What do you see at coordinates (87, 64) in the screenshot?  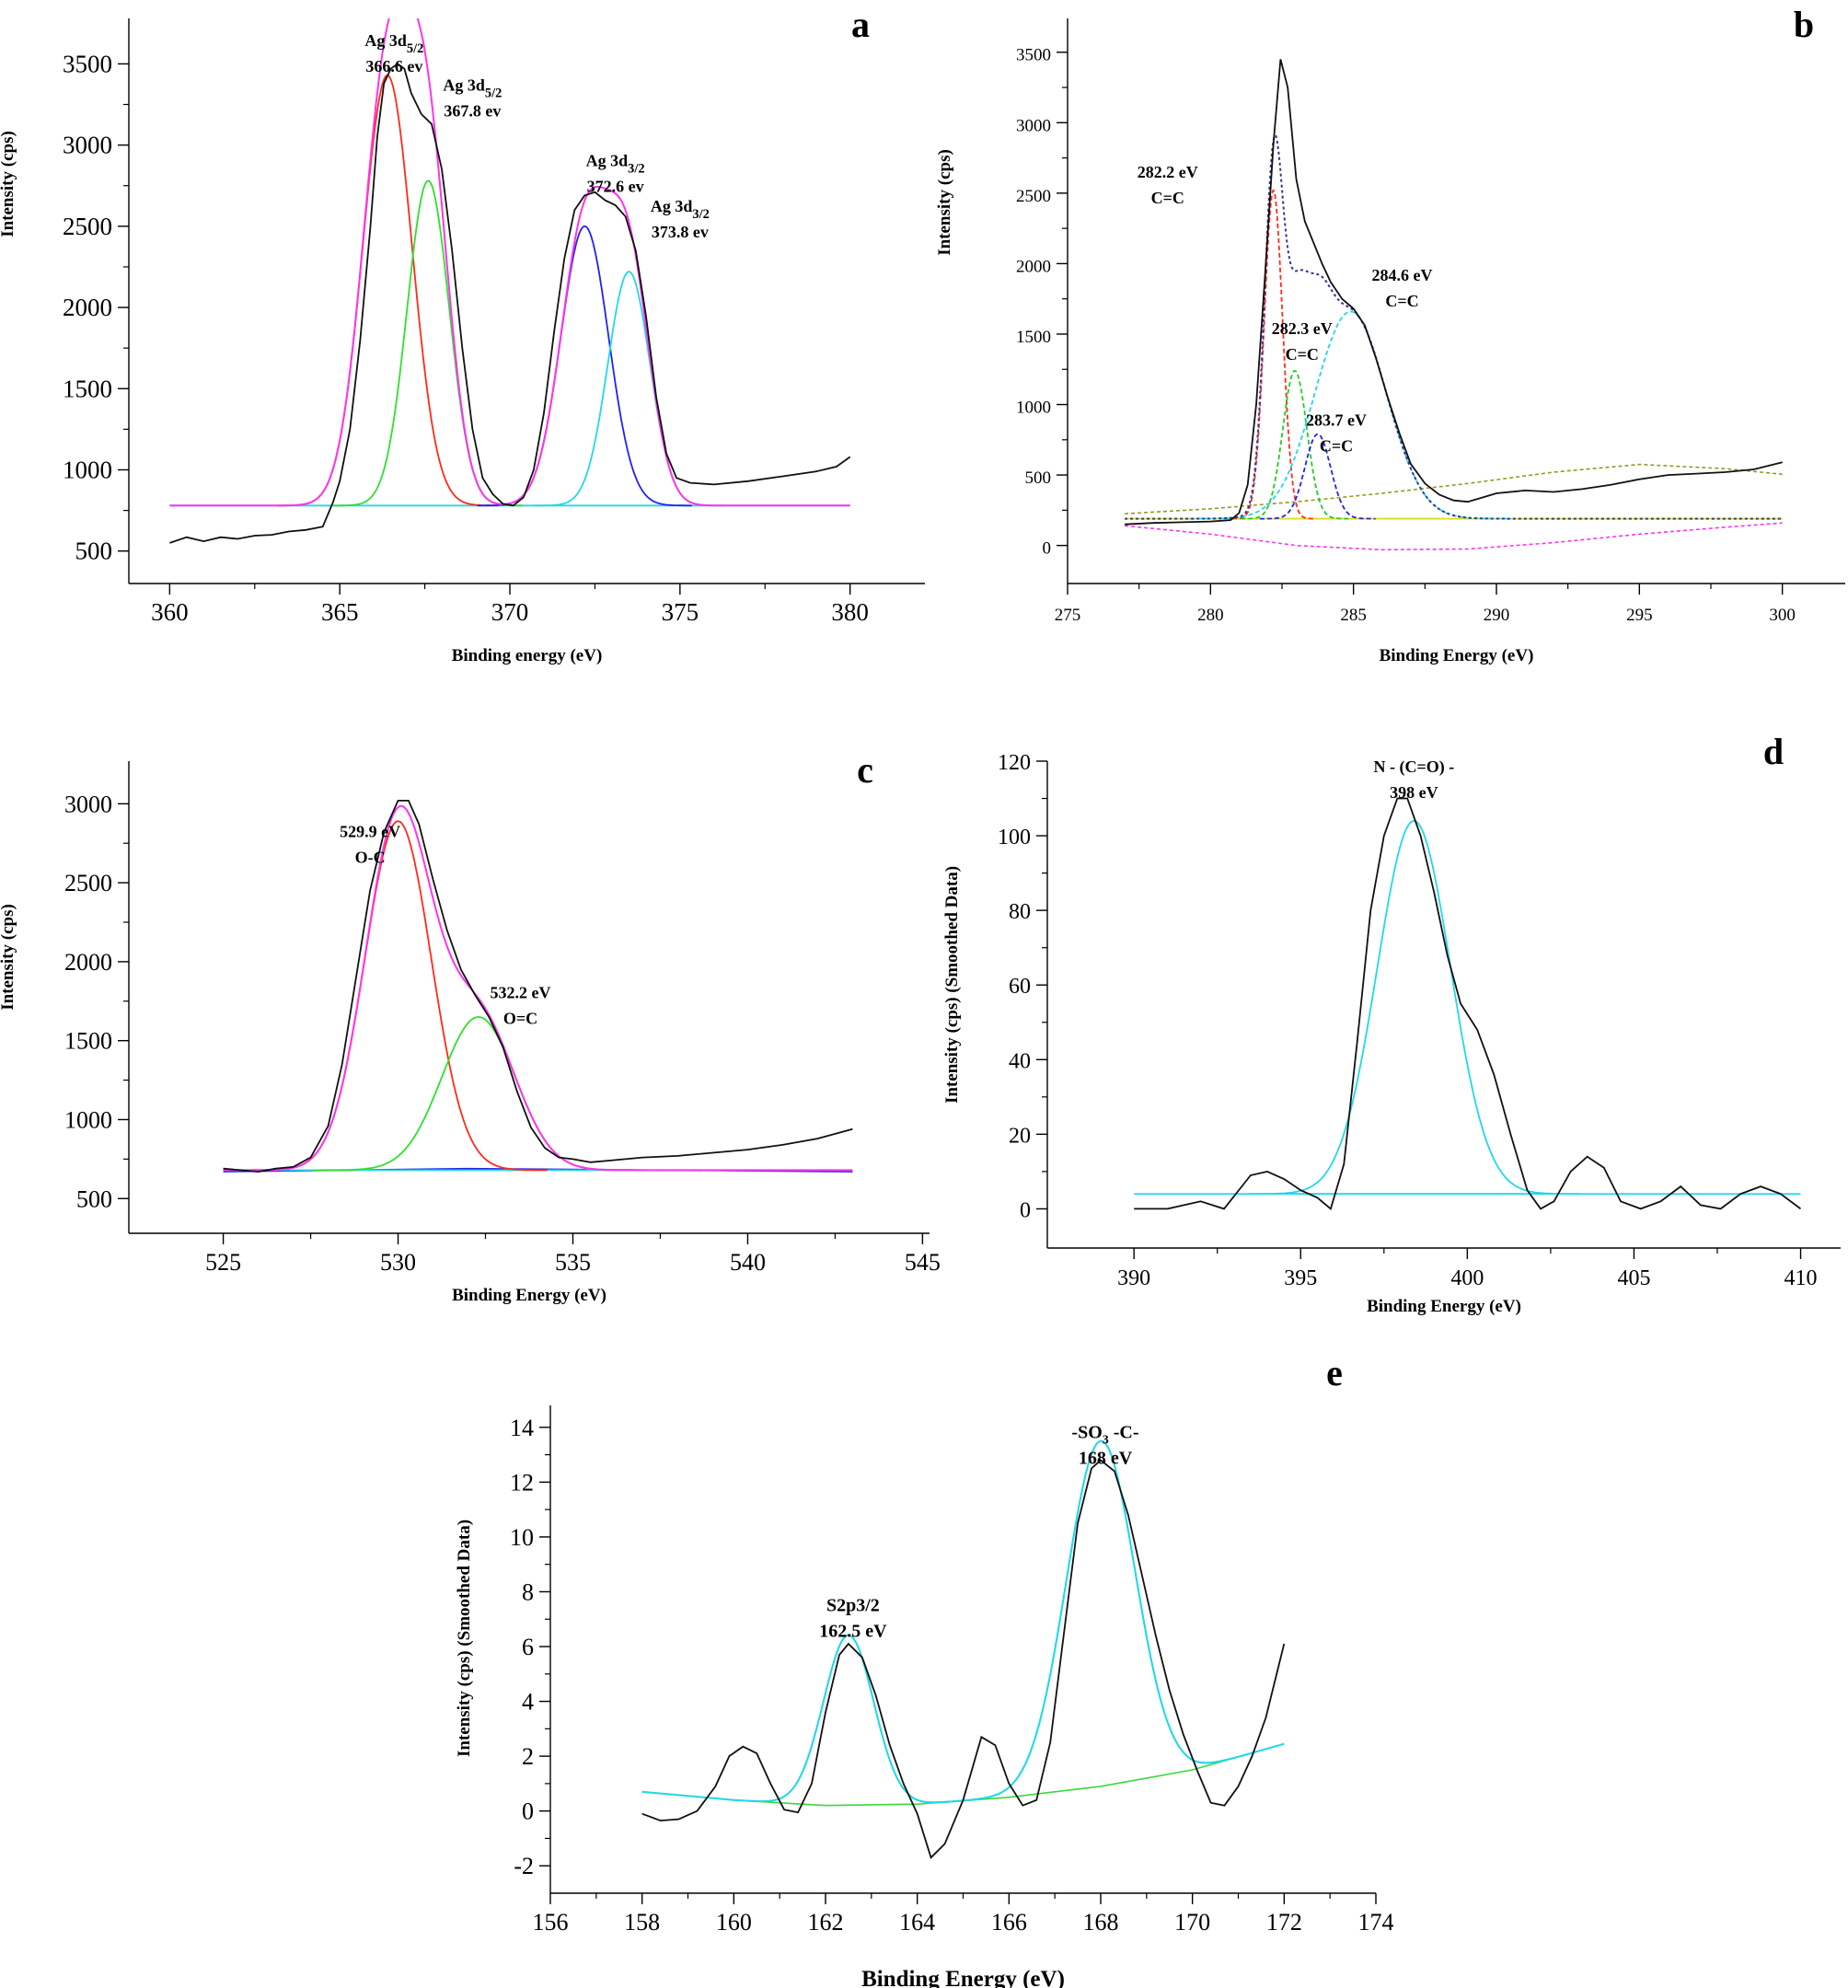 I see `y-tick-label: 3500` at bounding box center [87, 64].